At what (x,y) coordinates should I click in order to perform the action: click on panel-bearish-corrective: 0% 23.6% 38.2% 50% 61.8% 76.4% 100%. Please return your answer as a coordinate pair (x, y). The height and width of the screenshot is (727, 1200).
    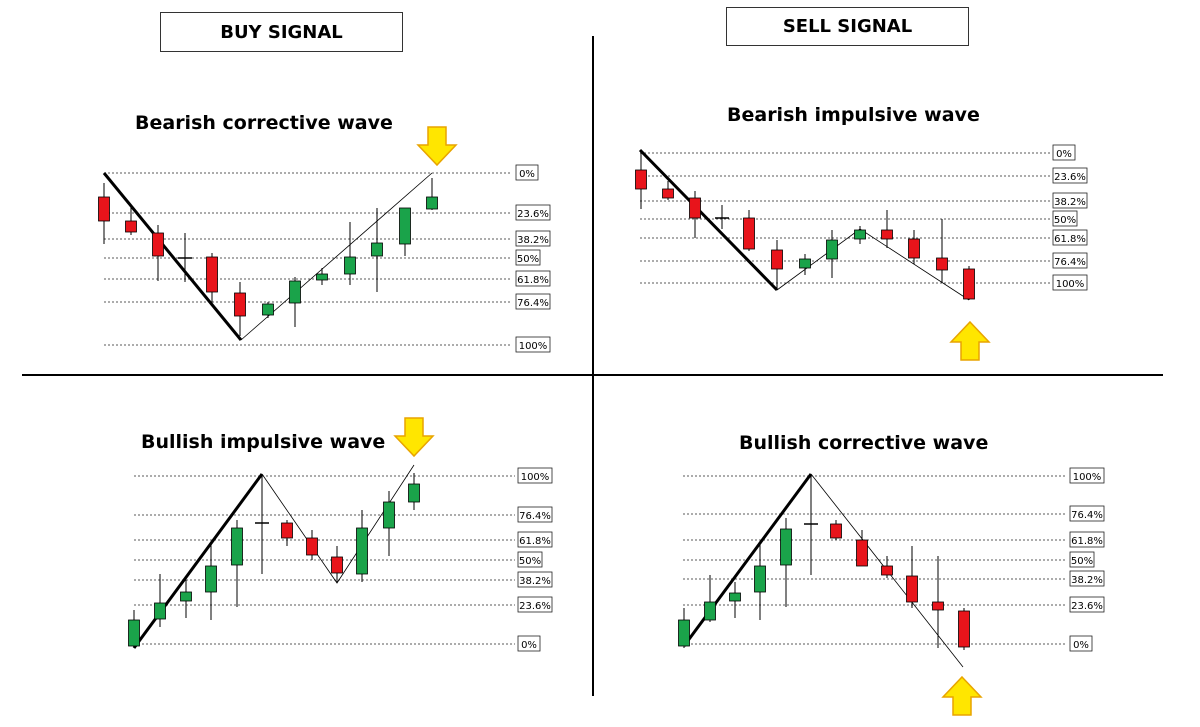
    Looking at the image, I should click on (324, 239).